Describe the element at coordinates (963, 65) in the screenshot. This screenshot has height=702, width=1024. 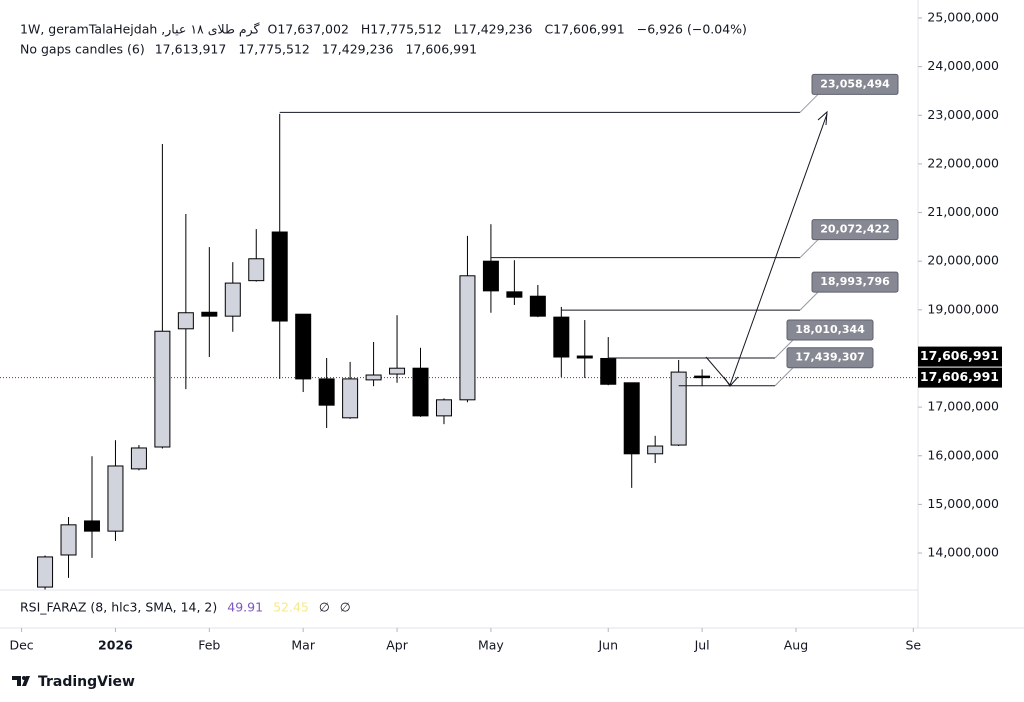
I see `y-tick-label: 24,000,000` at that location.